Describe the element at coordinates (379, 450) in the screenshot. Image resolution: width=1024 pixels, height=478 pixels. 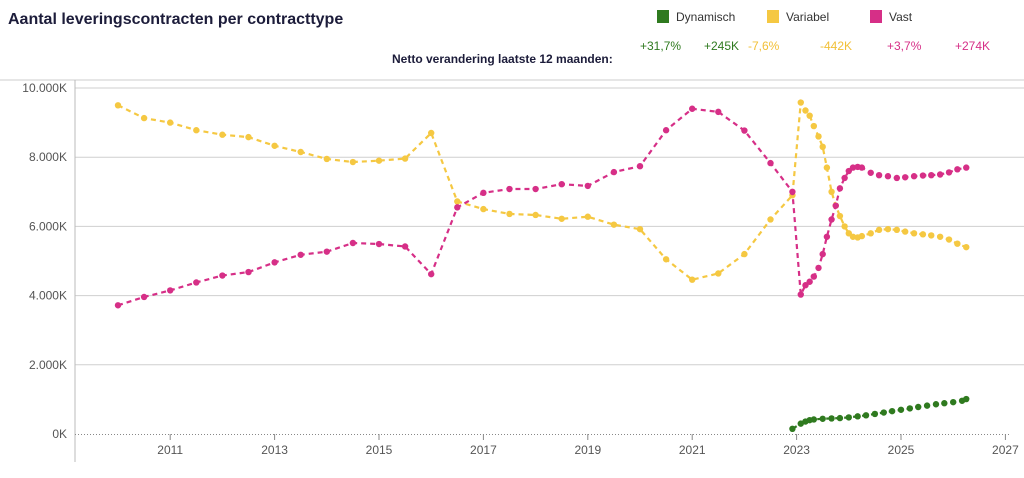
I see `x-tick-label: 2015` at that location.